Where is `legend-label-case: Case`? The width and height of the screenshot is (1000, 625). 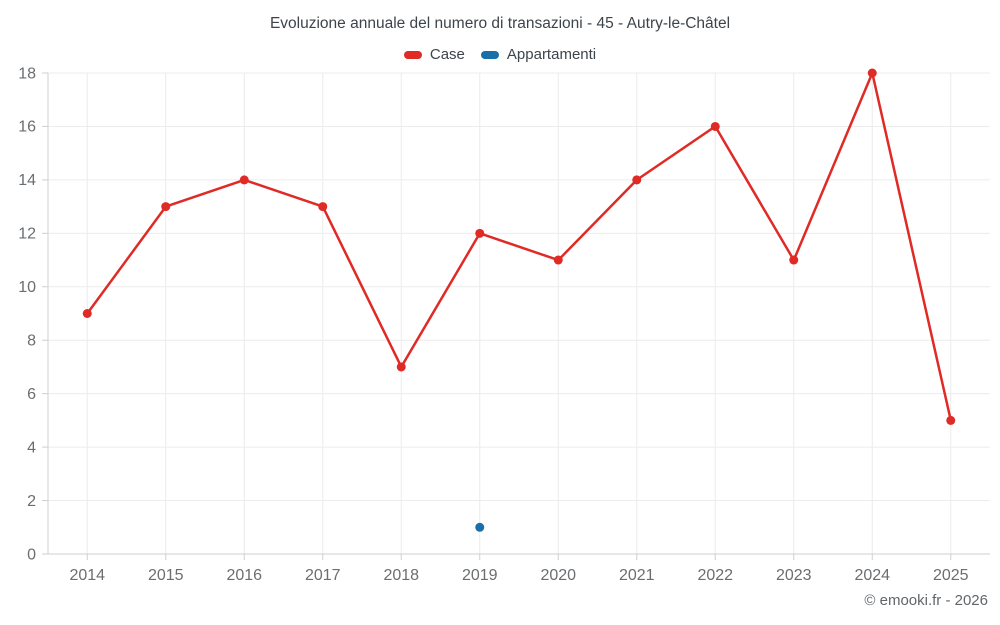
legend-label-case: Case is located at coordinates (447, 54).